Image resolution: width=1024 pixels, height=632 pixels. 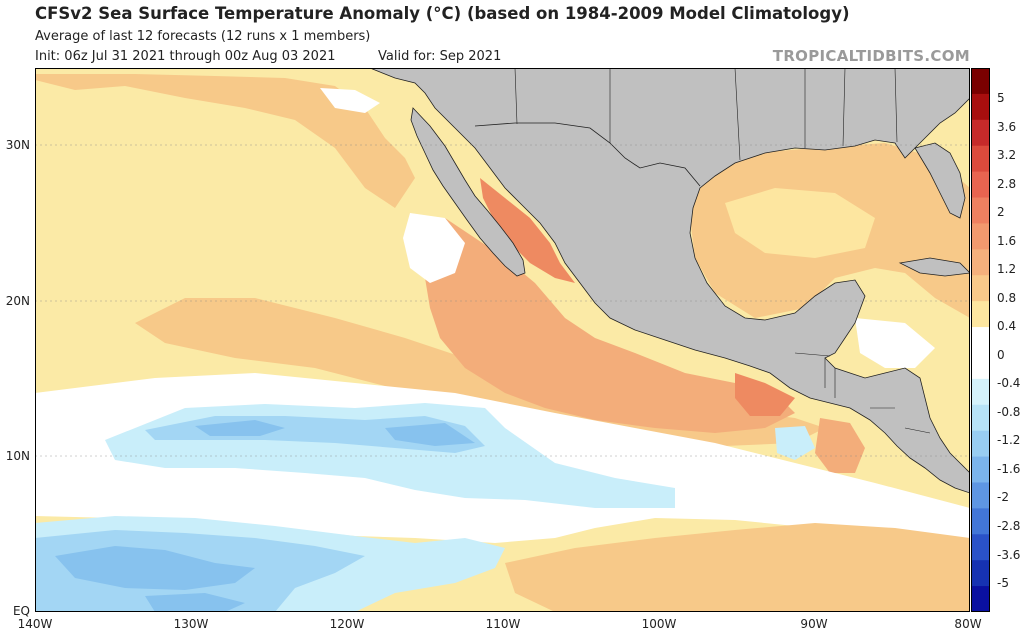 What do you see at coordinates (800, 223) in the screenshot?
I see `neutral-patch-gulf` at bounding box center [800, 223].